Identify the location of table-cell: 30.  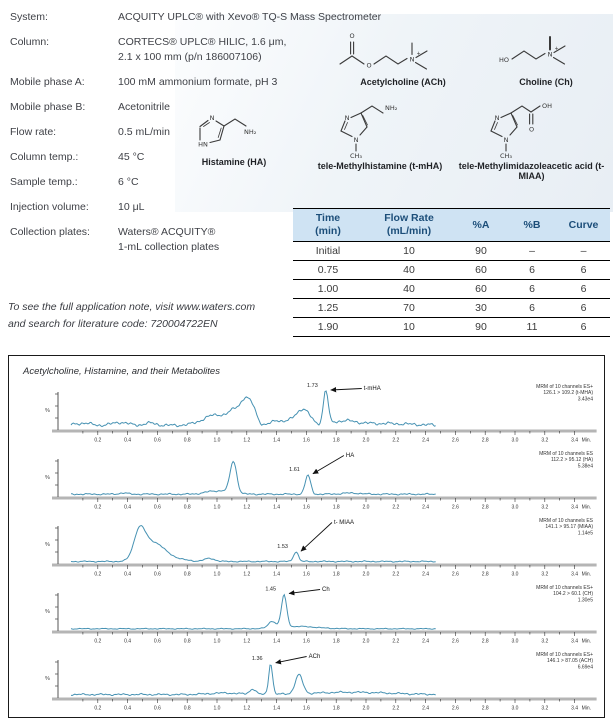
(481, 308).